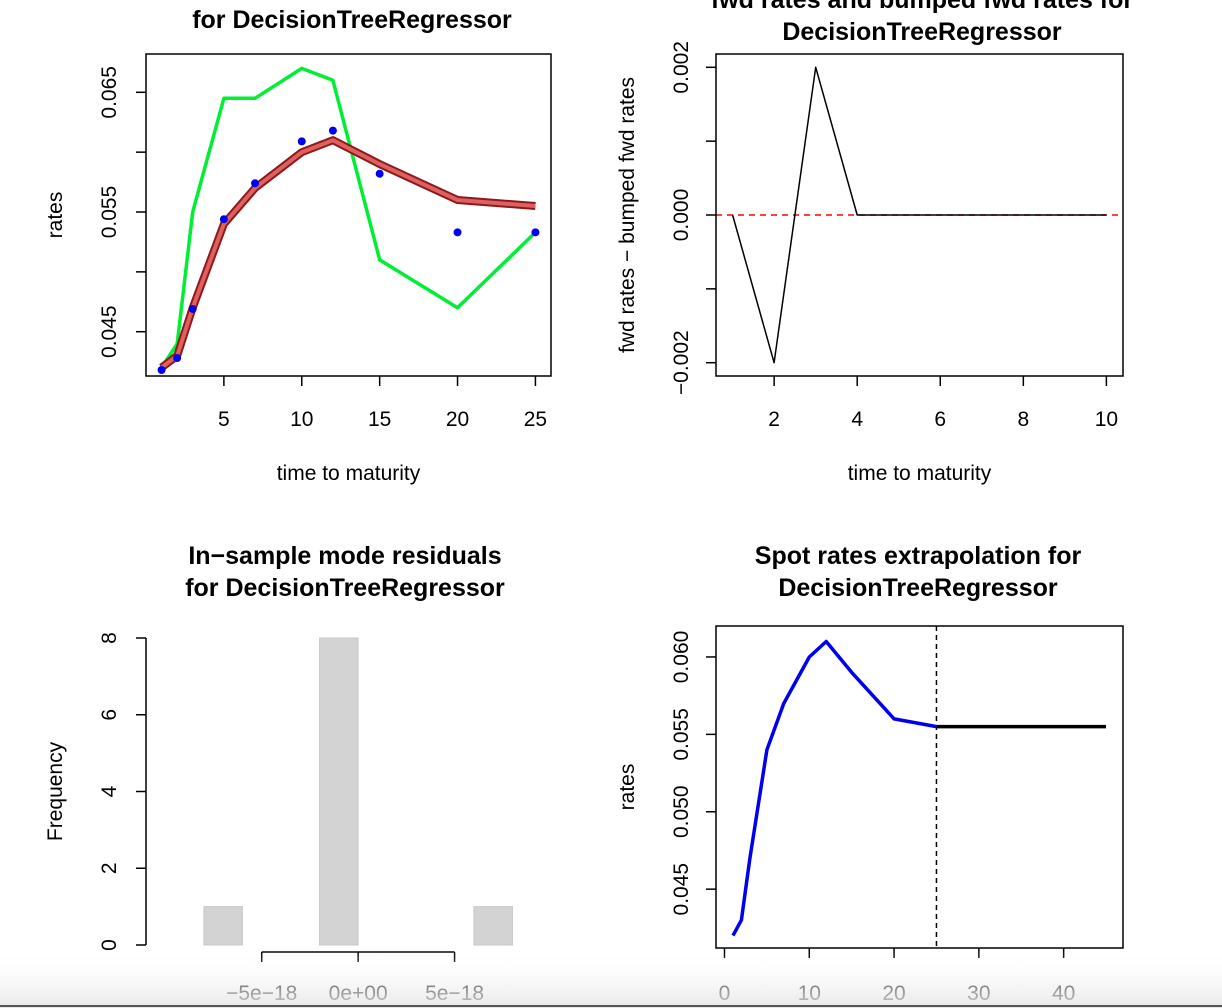  Describe the element at coordinates (535, 419) in the screenshot. I see `x-tick-label: 25` at that location.